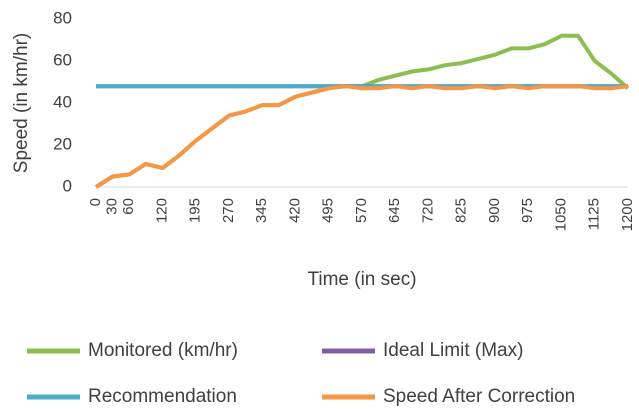  I want to click on x-tick-label: 720, so click(427, 210).